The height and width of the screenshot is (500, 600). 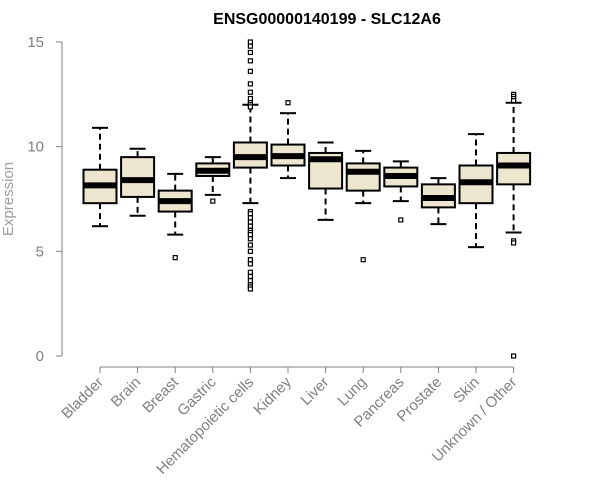 What do you see at coordinates (466, 390) in the screenshot?
I see `x-tick-label: Skin` at bounding box center [466, 390].